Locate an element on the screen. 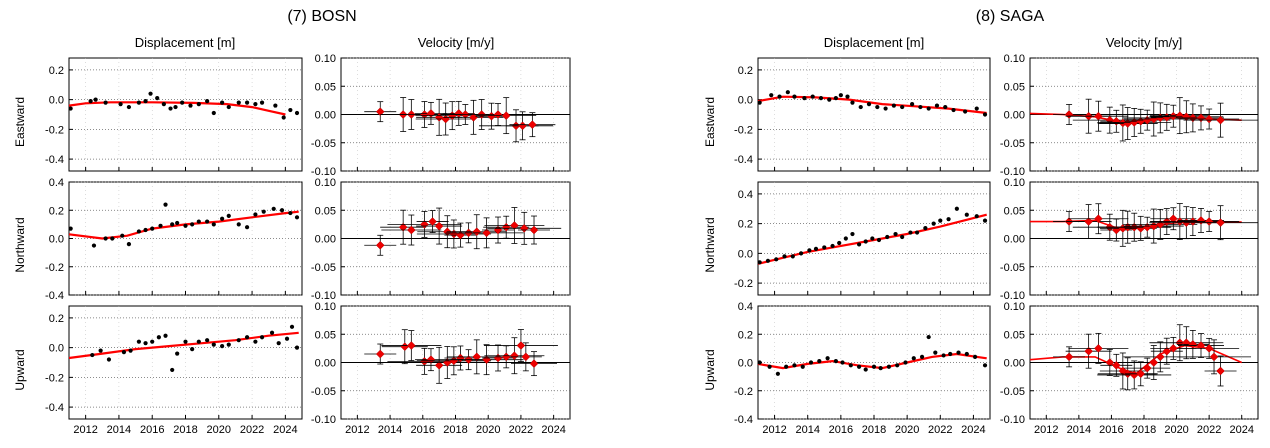 This screenshot has height=448, width=1270. y-tick-label: 0.10 is located at coordinates (1014, 307).